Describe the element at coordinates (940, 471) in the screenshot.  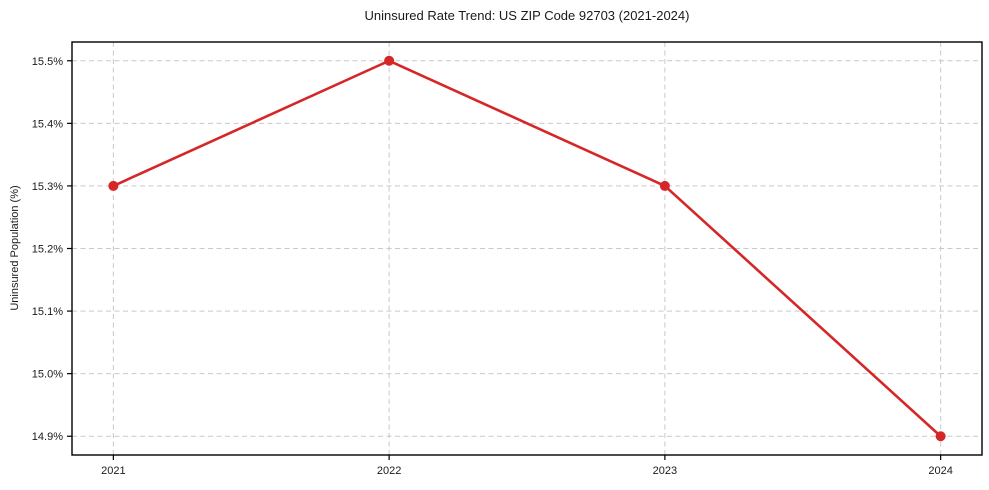
I see `x-tick-label: 2024` at that location.